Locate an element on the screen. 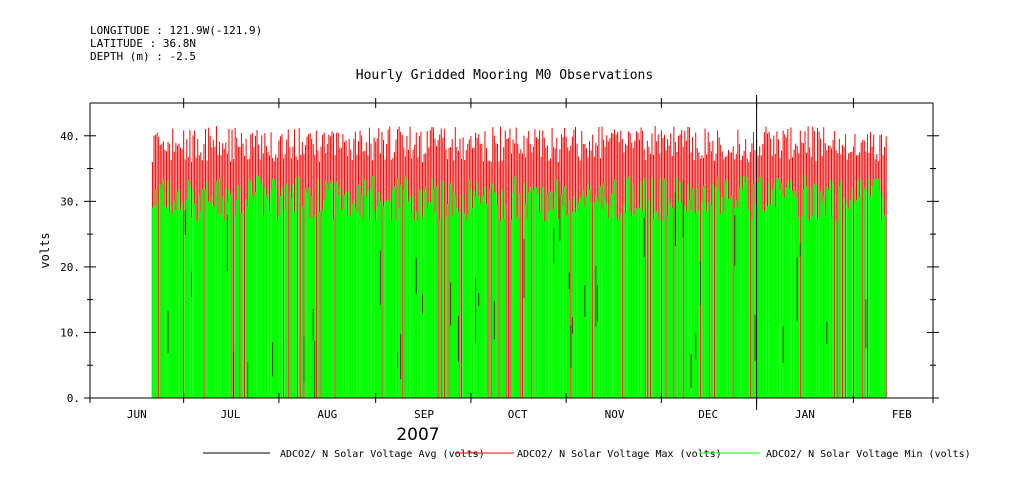 This screenshot has width=1009, height=504. x-tick-label: JAN is located at coordinates (805, 414).